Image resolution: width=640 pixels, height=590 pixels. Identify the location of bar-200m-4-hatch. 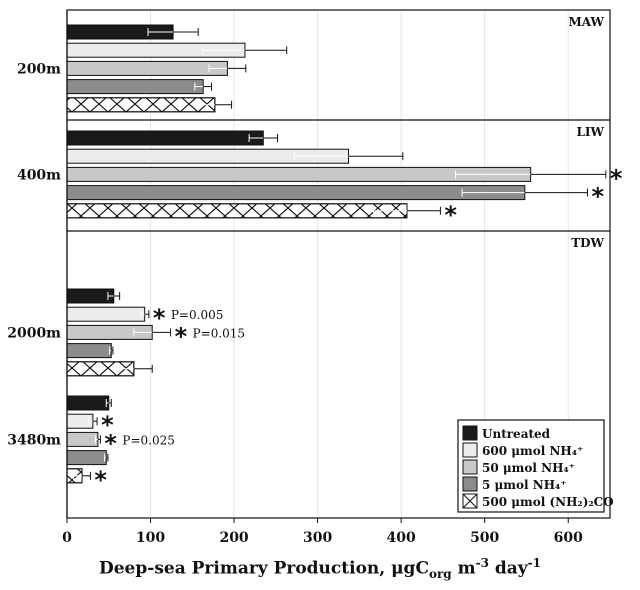
(141, 105).